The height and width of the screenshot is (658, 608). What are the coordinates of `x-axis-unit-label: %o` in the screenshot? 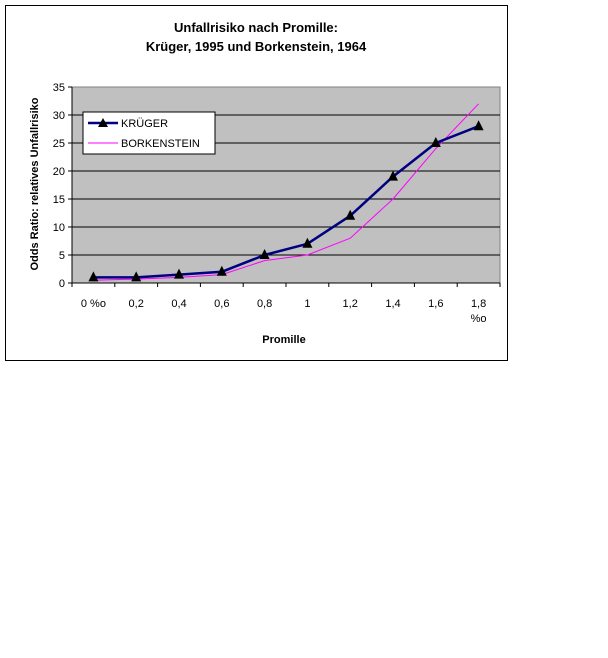 It's located at (479, 319).